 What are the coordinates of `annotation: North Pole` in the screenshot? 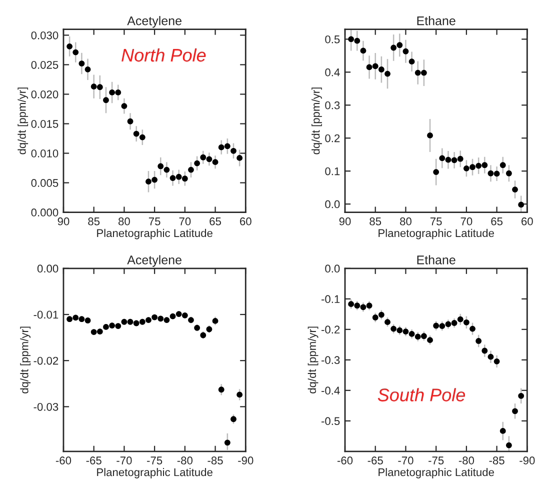 It's located at (164, 55).